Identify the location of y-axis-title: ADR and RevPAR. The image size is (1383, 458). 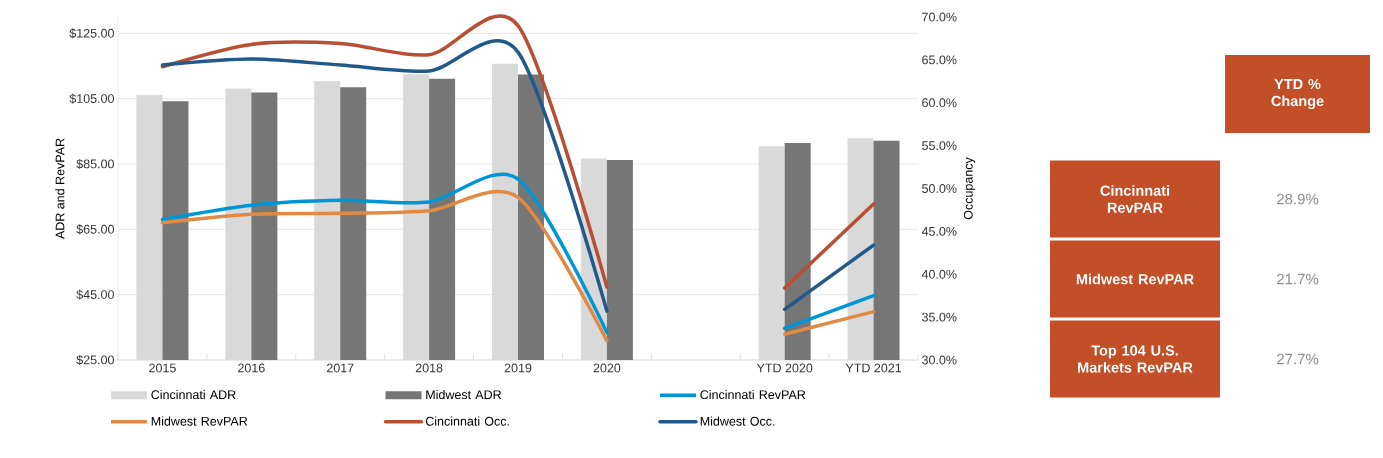
(60, 189).